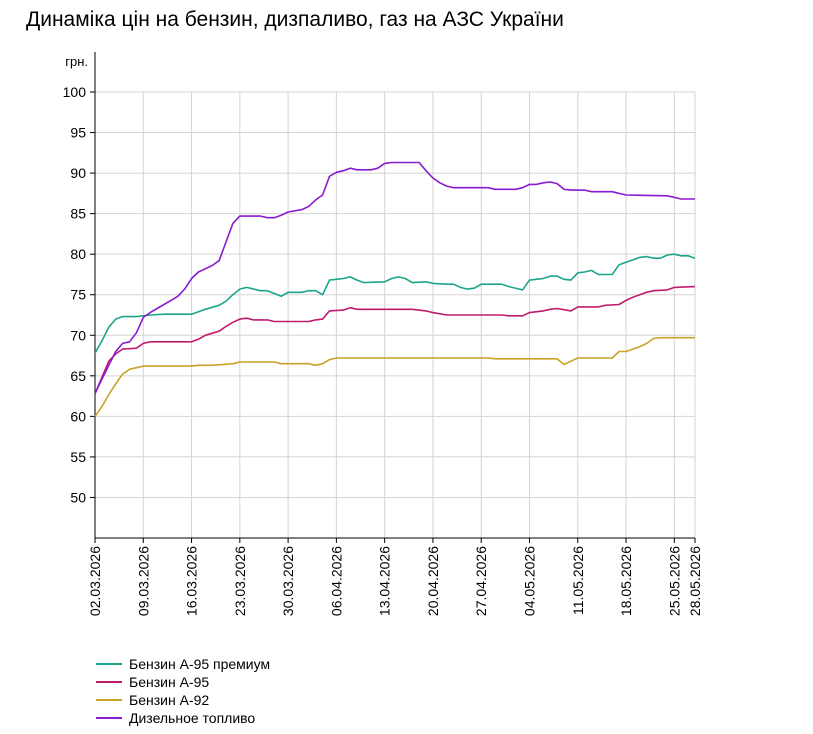 The width and height of the screenshot is (813, 734). What do you see at coordinates (95, 581) in the screenshot?
I see `x-tick-label: 02.03.2026` at bounding box center [95, 581].